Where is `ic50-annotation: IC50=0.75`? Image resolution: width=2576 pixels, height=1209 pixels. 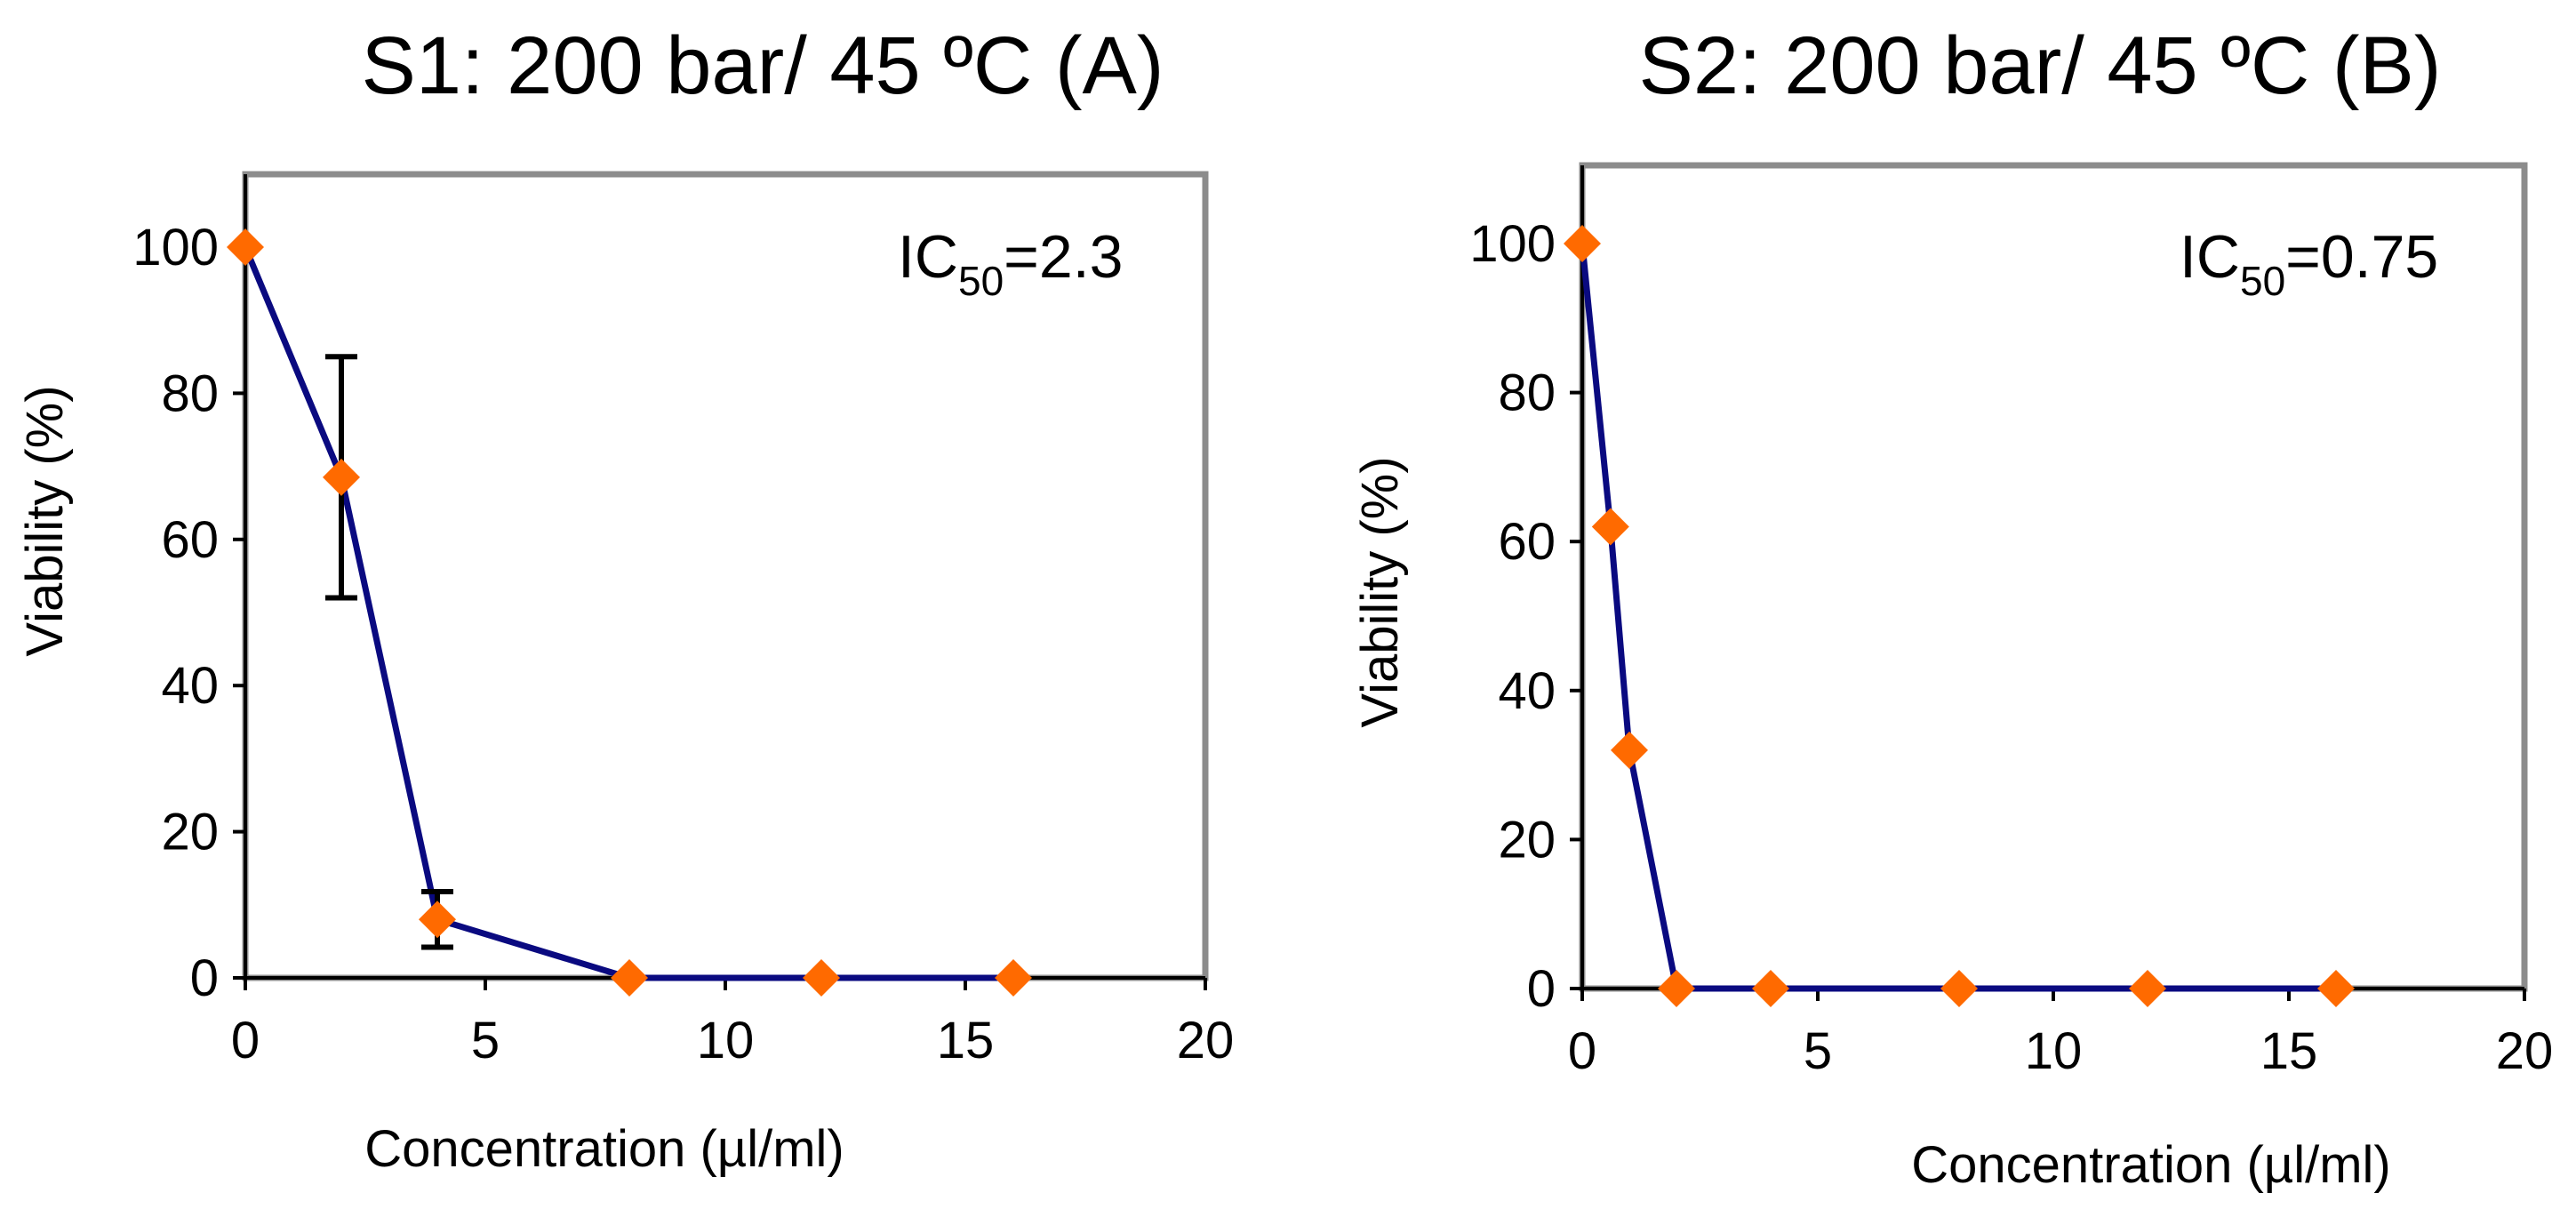 ic50-annotation: IC50=0.75 is located at coordinates (2309, 263).